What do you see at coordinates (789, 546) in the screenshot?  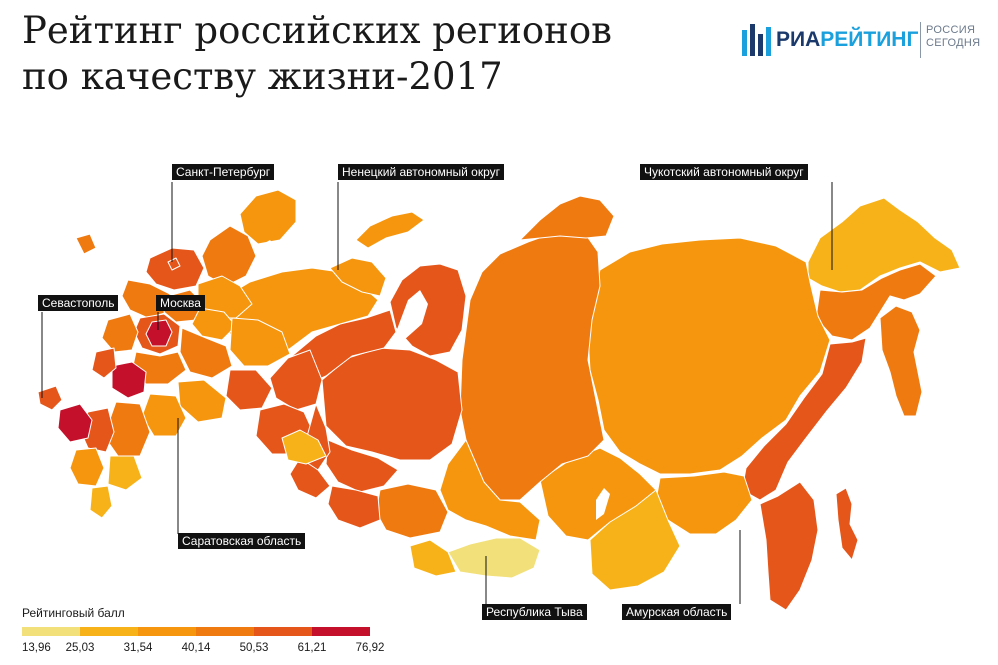 I see `region-primorye` at bounding box center [789, 546].